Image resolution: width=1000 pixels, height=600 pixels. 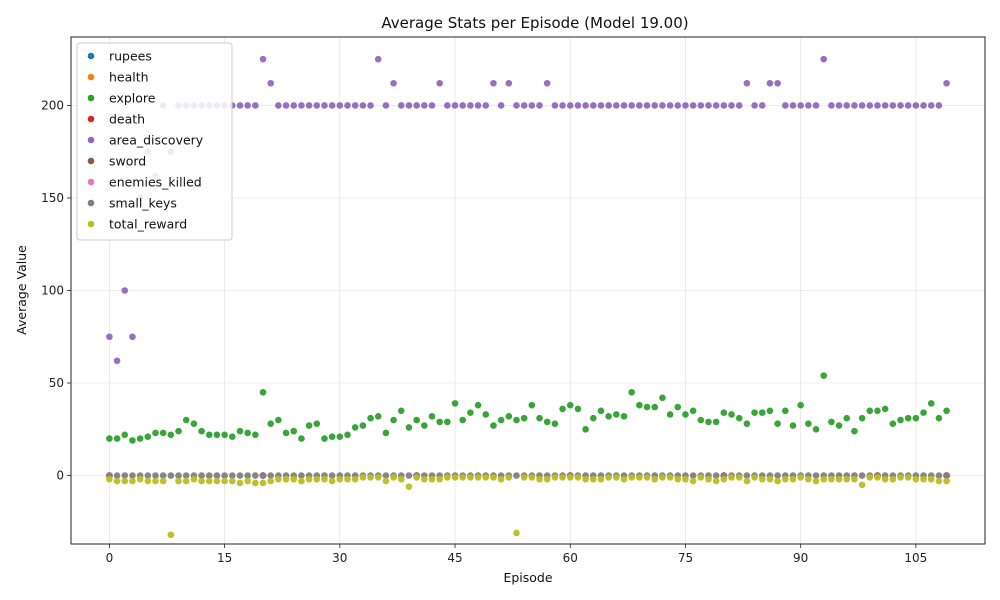 What do you see at coordinates (527, 577) in the screenshot?
I see `x-axis-label: Episode` at bounding box center [527, 577].